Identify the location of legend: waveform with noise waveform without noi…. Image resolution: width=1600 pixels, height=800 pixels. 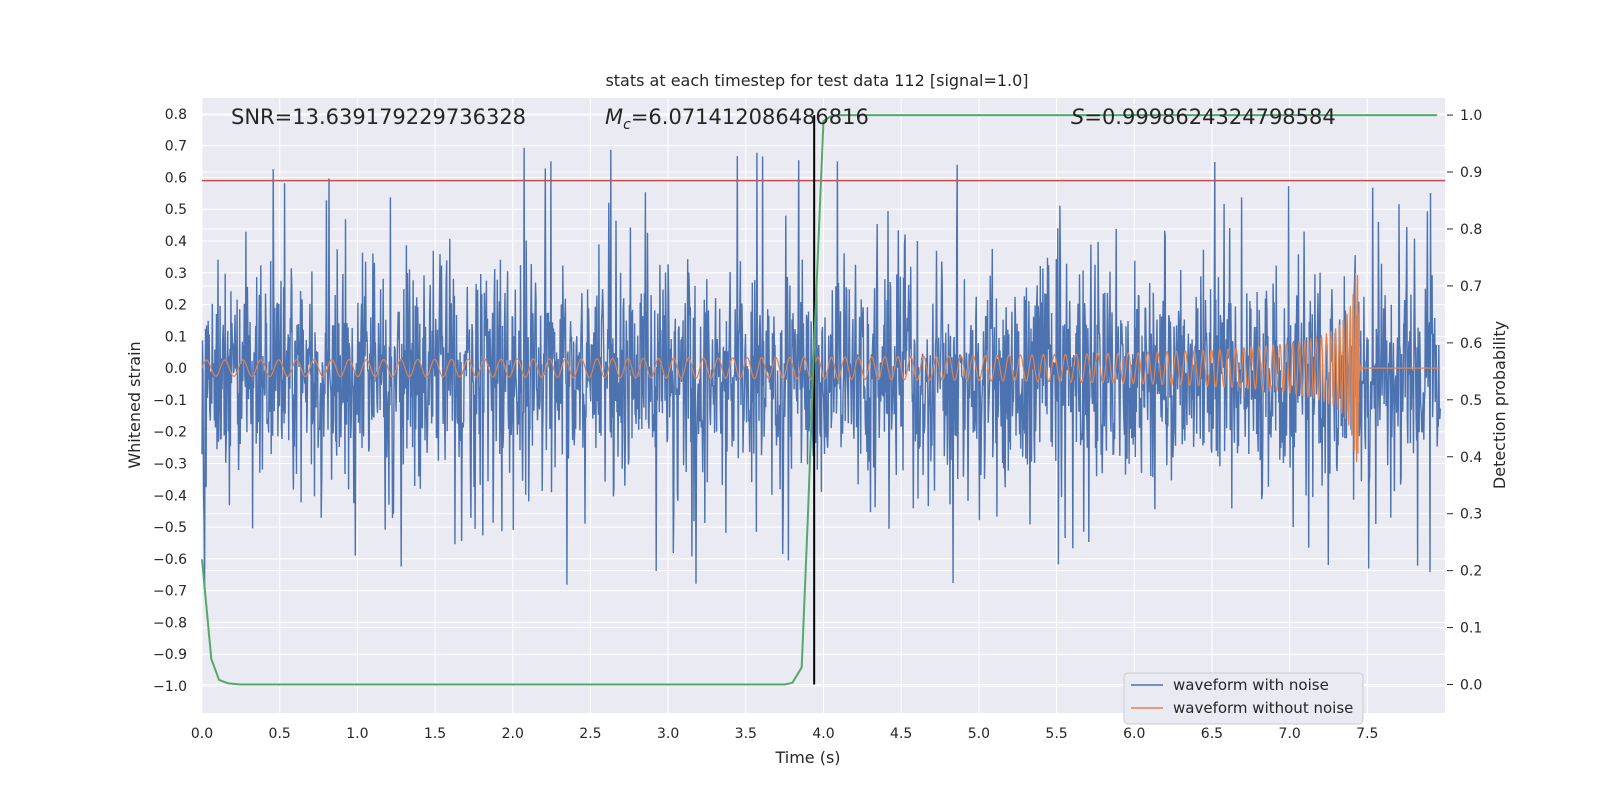
(1243, 698).